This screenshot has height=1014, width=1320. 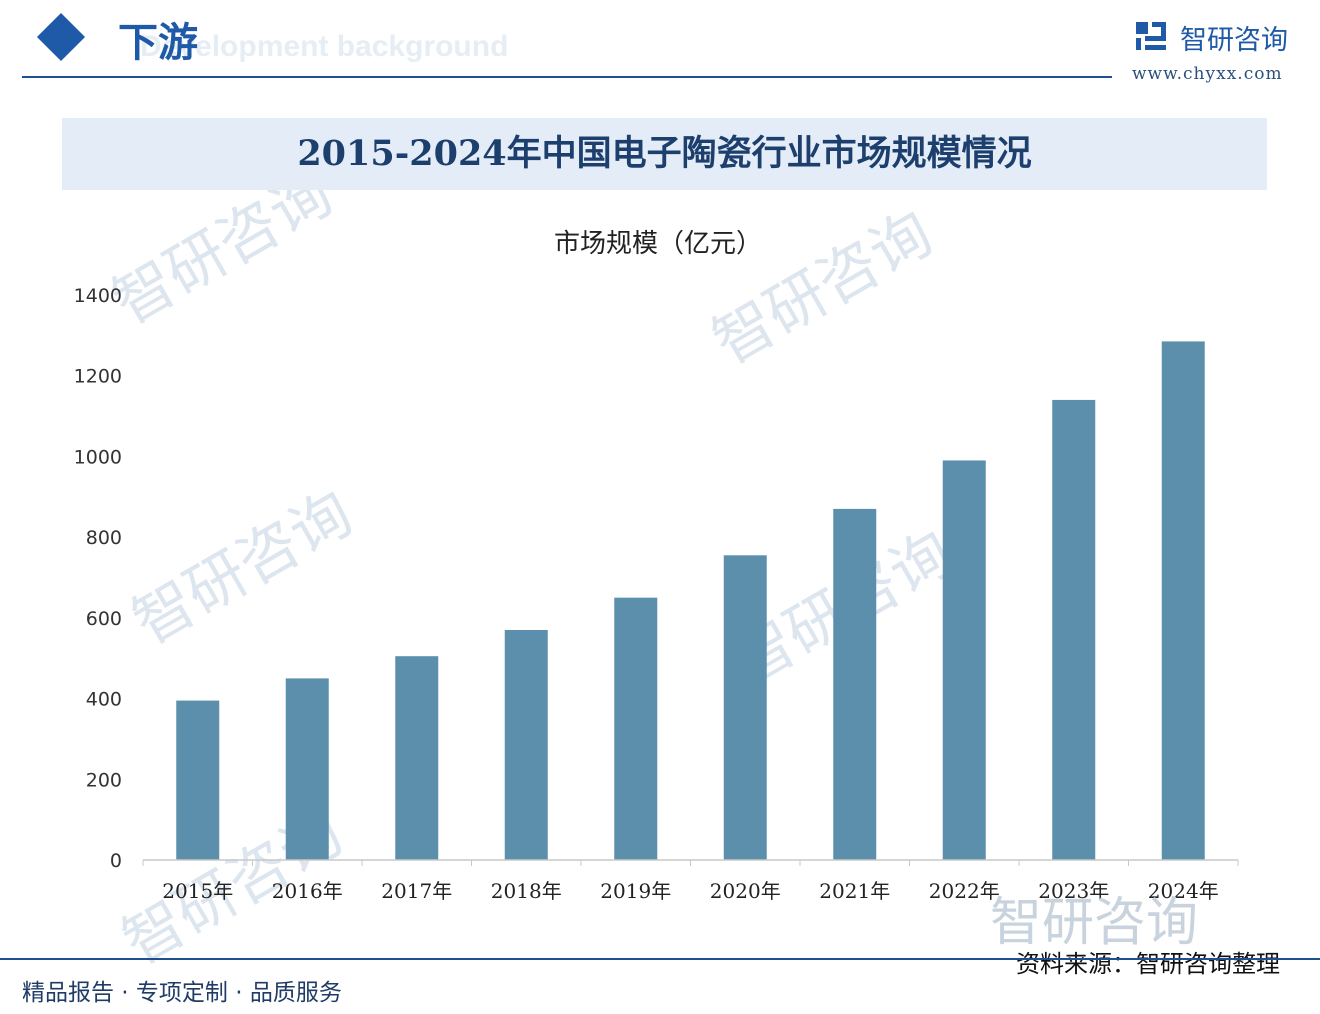 What do you see at coordinates (745, 891) in the screenshot?
I see `x-tick-label: 2020年` at bounding box center [745, 891].